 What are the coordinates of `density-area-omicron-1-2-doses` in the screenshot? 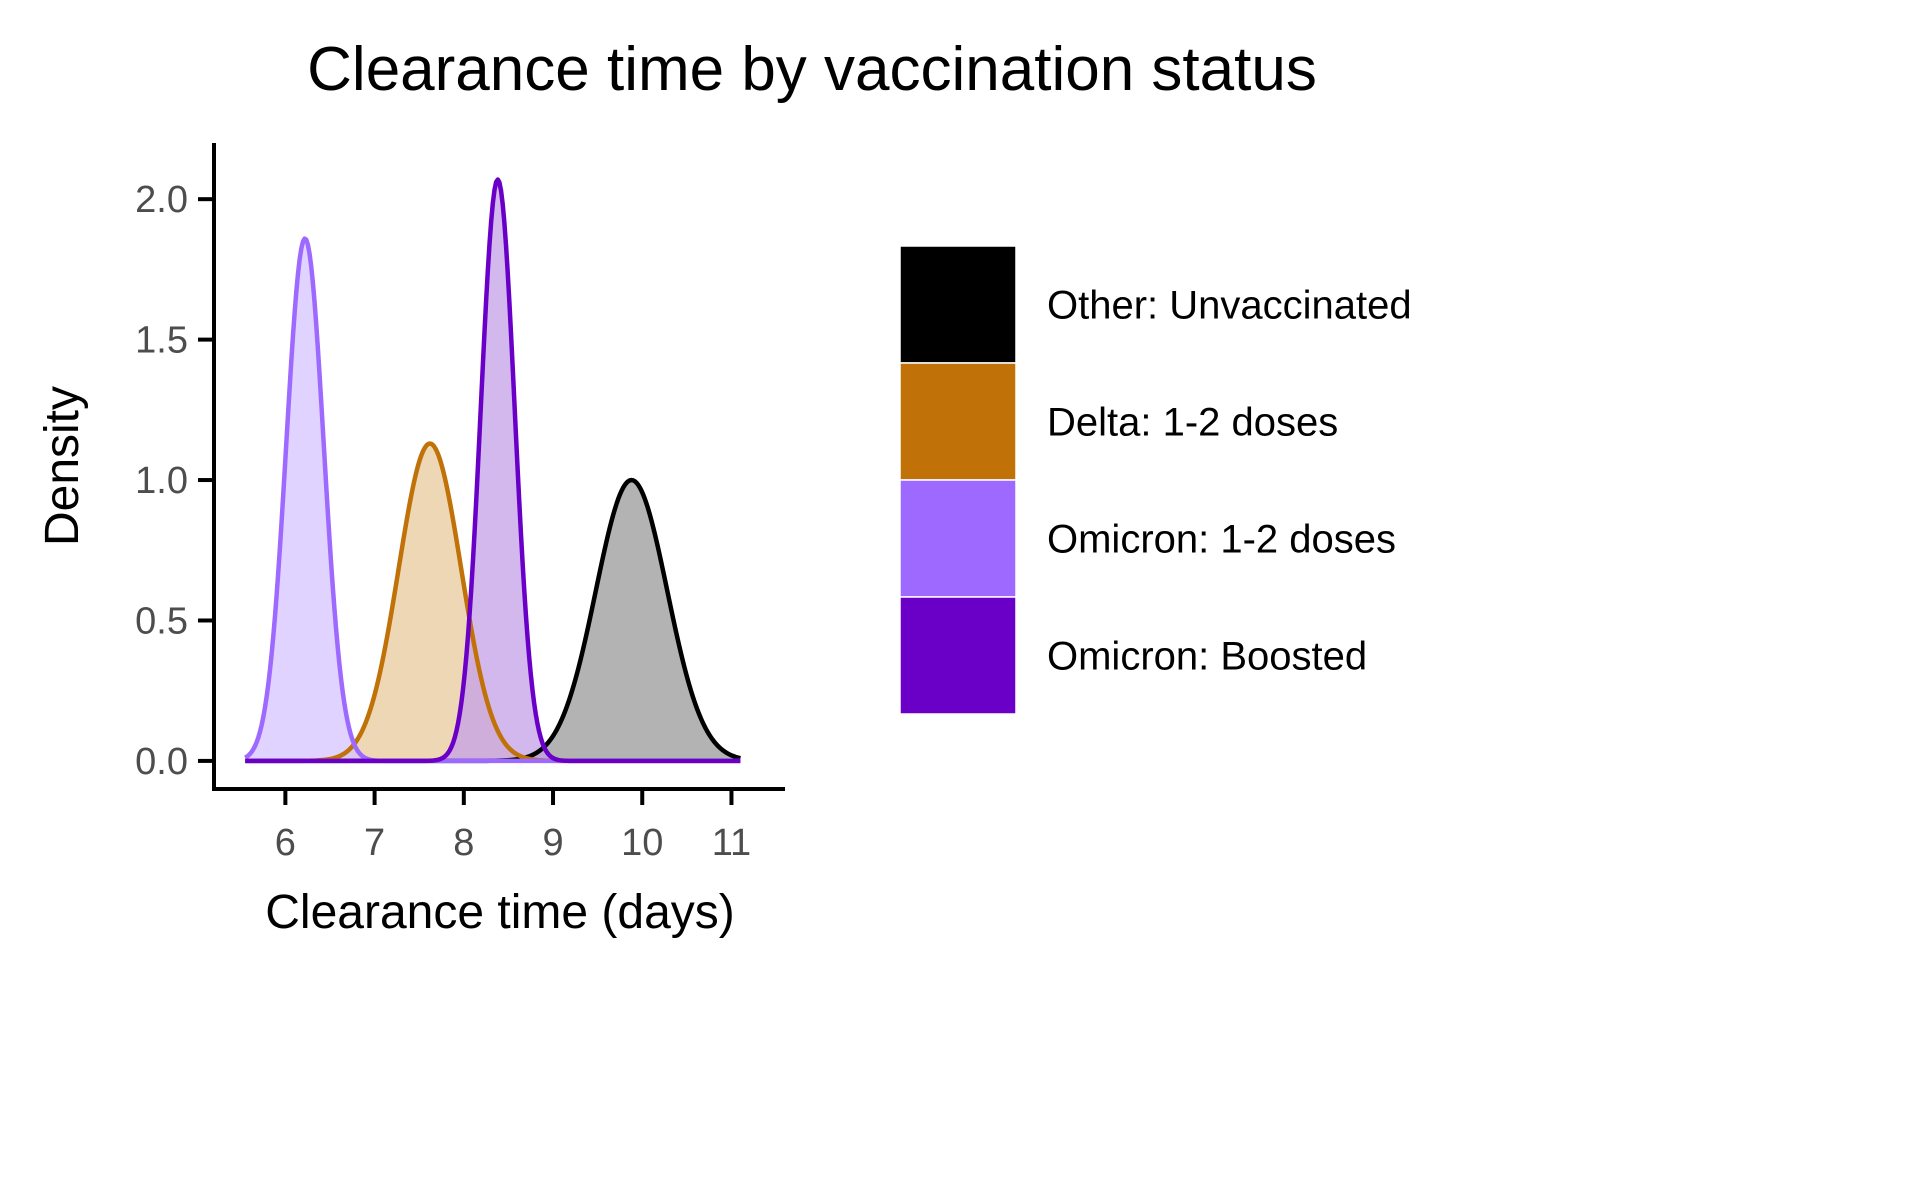 It's located at (493, 499).